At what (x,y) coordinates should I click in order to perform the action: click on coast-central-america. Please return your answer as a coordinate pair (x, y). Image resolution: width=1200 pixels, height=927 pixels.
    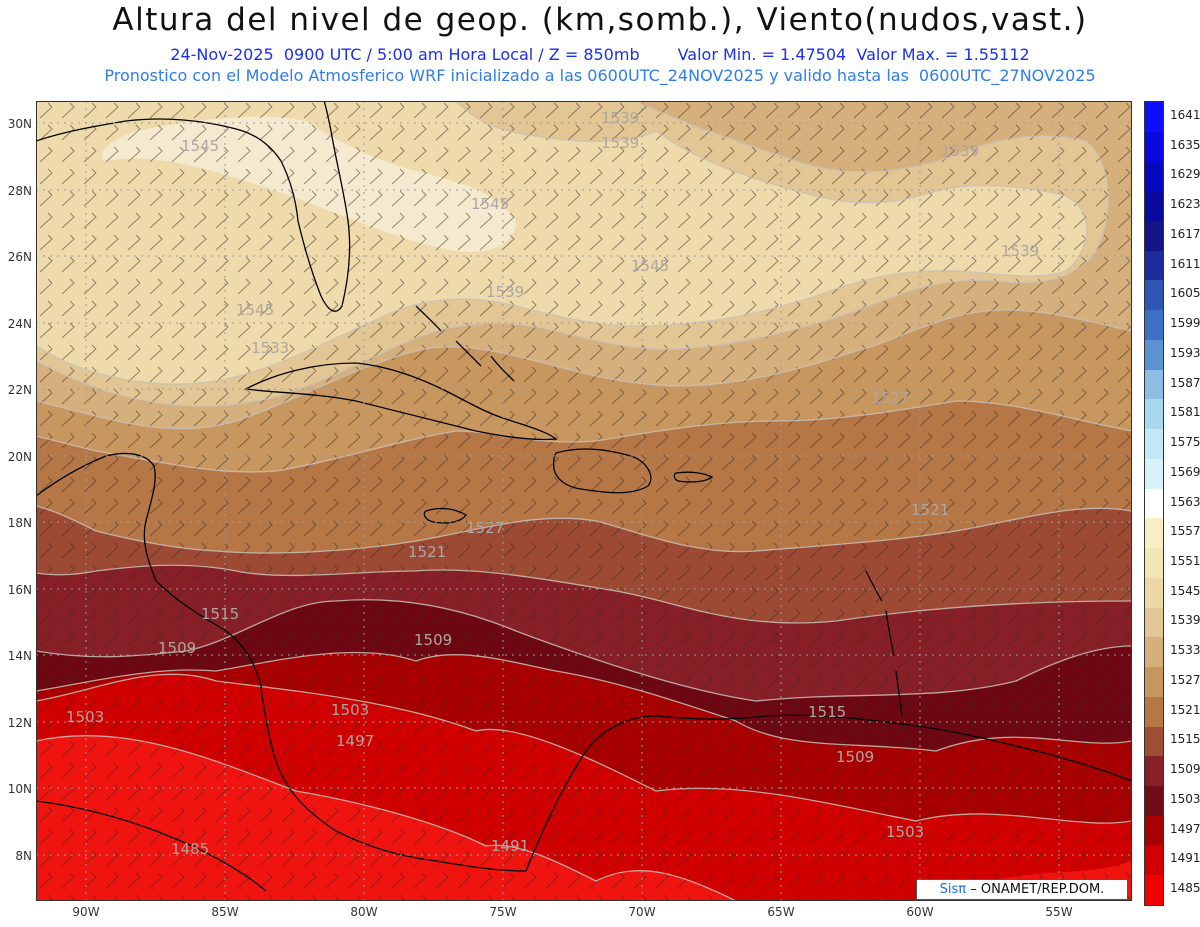
    Looking at the image, I should click on (341, 726).